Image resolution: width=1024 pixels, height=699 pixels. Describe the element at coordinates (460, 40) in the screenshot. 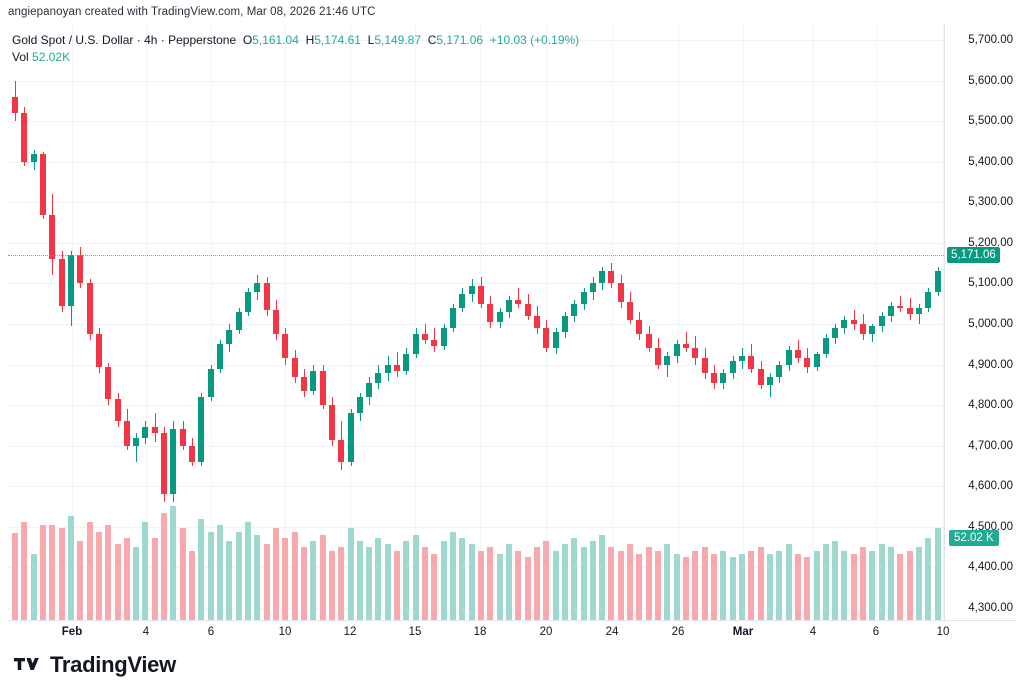

I see `legend-close-value: 5,171.06` at that location.